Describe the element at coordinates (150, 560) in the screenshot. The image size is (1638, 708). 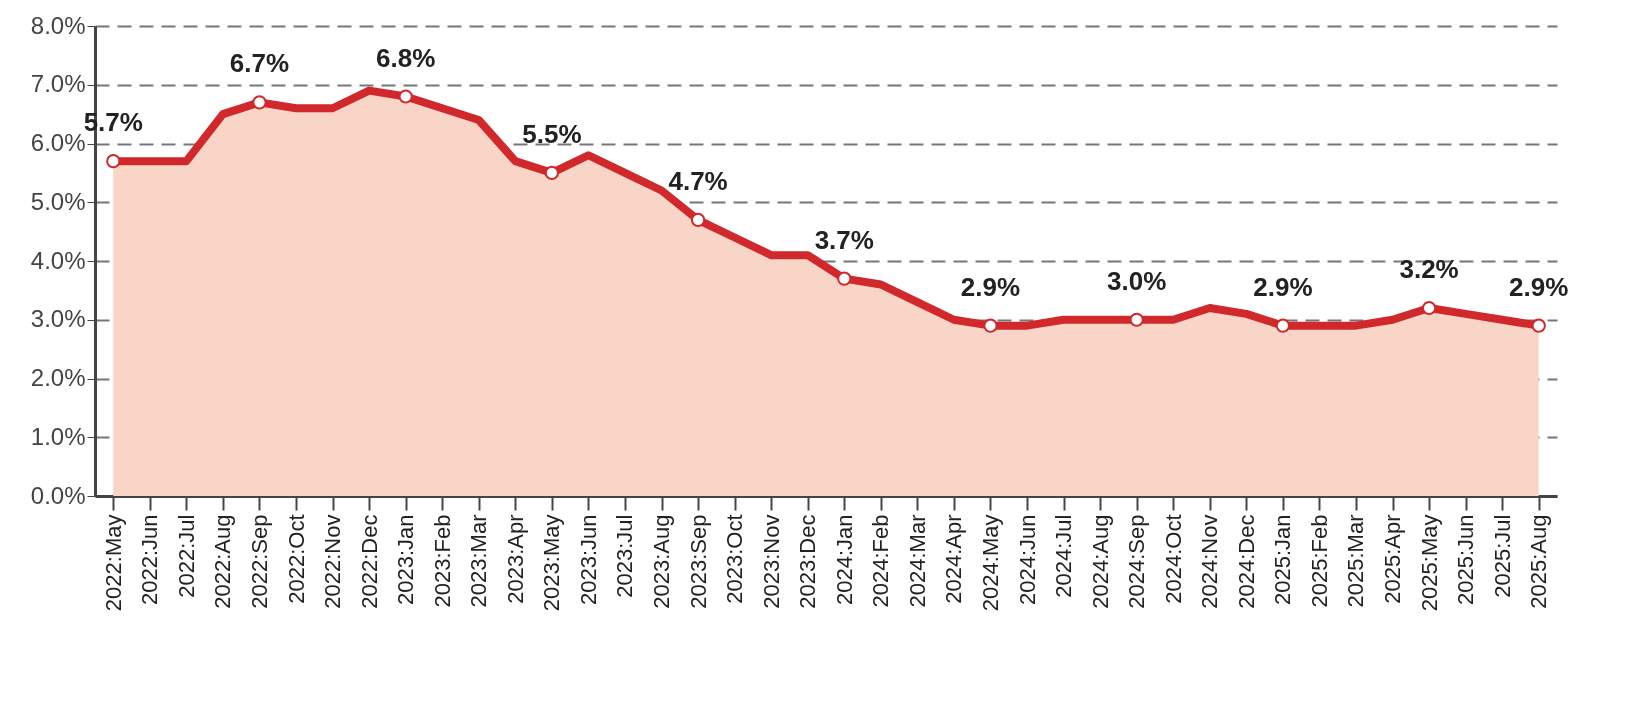
I see `x-tick-label: 2022:Jun` at that location.